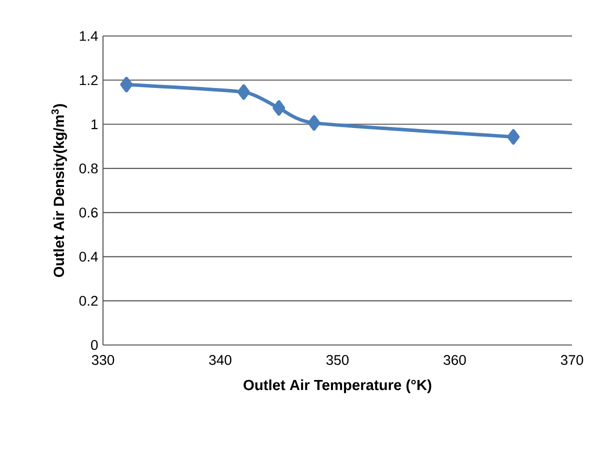  Describe the element at coordinates (88, 257) in the screenshot. I see `y-tick-label: 0.4` at that location.